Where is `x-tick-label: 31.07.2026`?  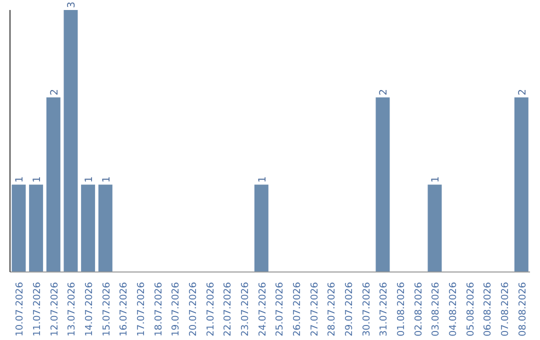
x-tick-label: 31.07.2026 is located at coordinates (384, 309).